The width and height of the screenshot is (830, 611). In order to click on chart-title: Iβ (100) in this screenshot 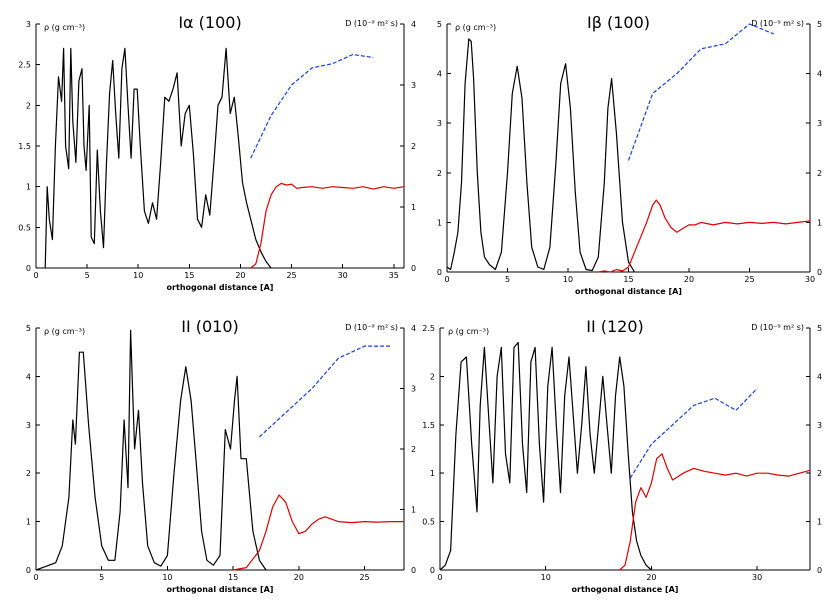, I will do `click(618, 22)`.